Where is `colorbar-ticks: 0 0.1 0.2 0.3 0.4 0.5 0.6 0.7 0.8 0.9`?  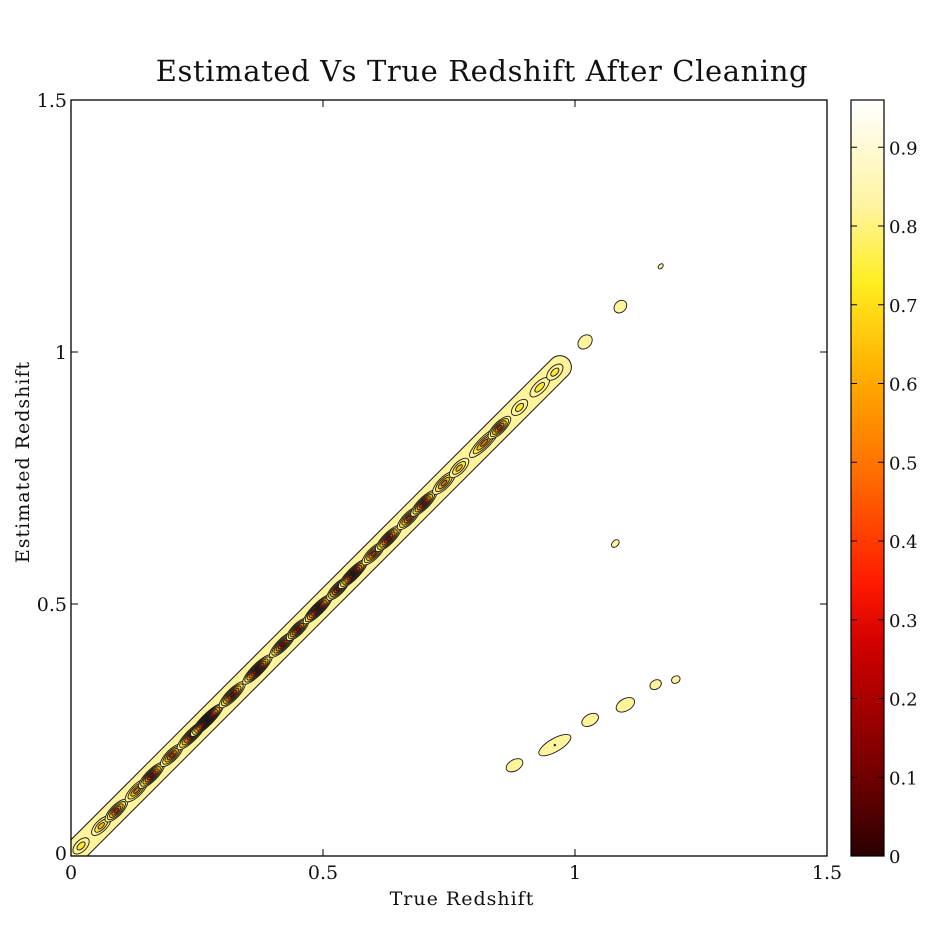
colorbar-ticks: 0 0.1 0.2 0.3 0.4 0.5 0.6 0.7 0.8 0.9 is located at coordinates (884, 503).